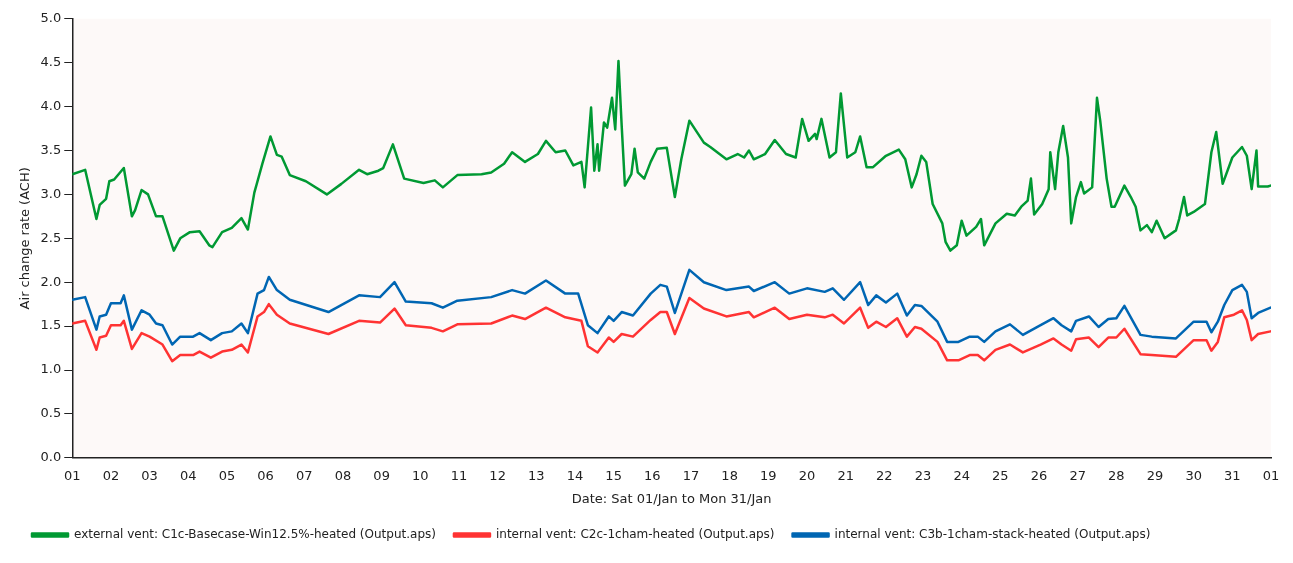 The image size is (1293, 563). I want to click on x-tick-label: 02, so click(111, 475).